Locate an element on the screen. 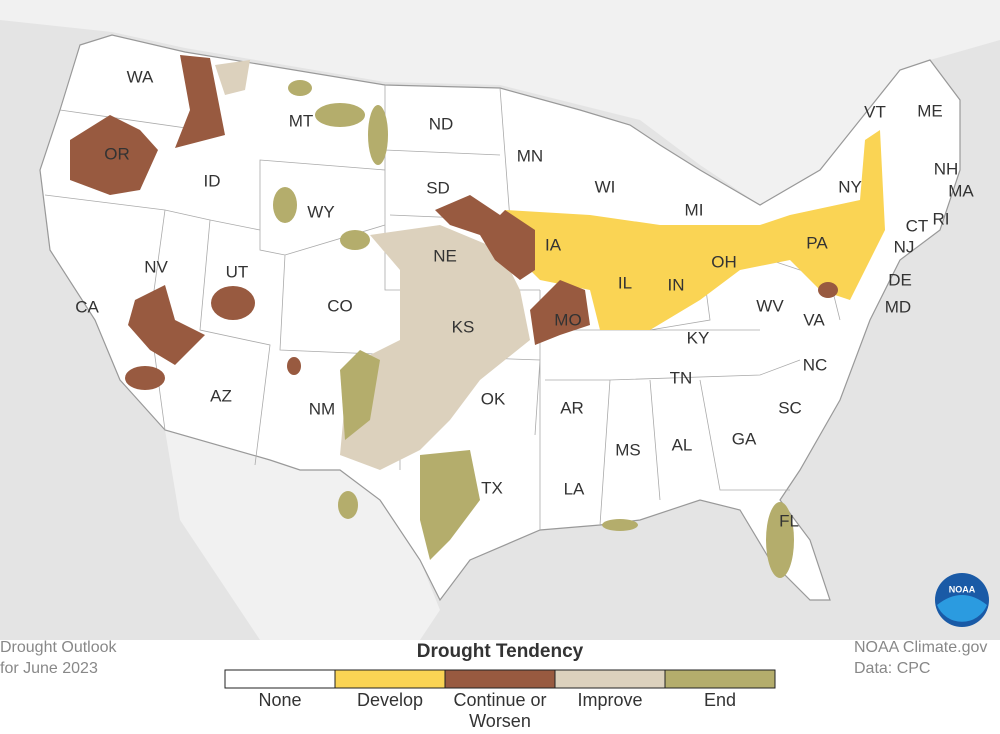  state-label: AR is located at coordinates (572, 407).